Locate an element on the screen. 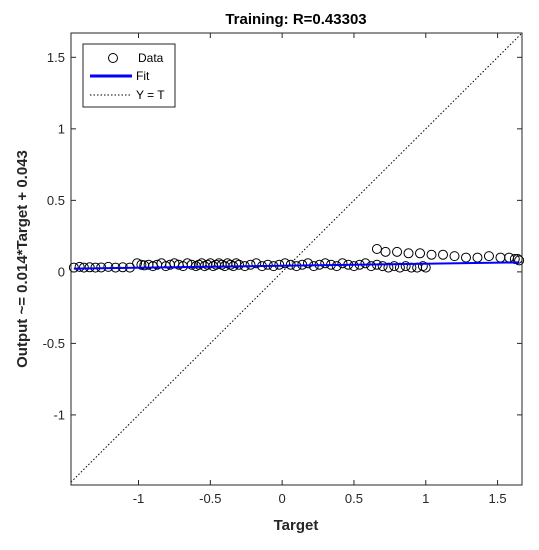 This screenshot has height=550, width=539. legend-label-fit: Fit is located at coordinates (143, 76).